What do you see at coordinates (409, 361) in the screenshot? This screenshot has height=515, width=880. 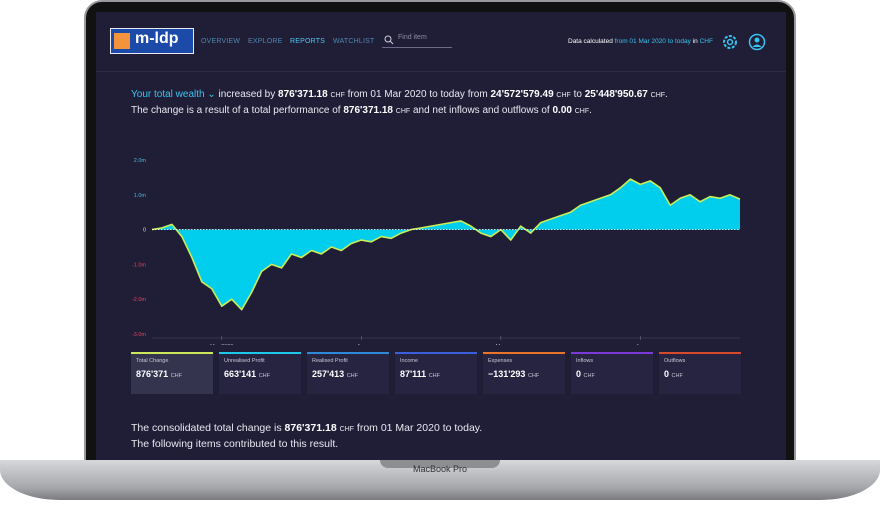 I see `card-label: Income` at bounding box center [409, 361].